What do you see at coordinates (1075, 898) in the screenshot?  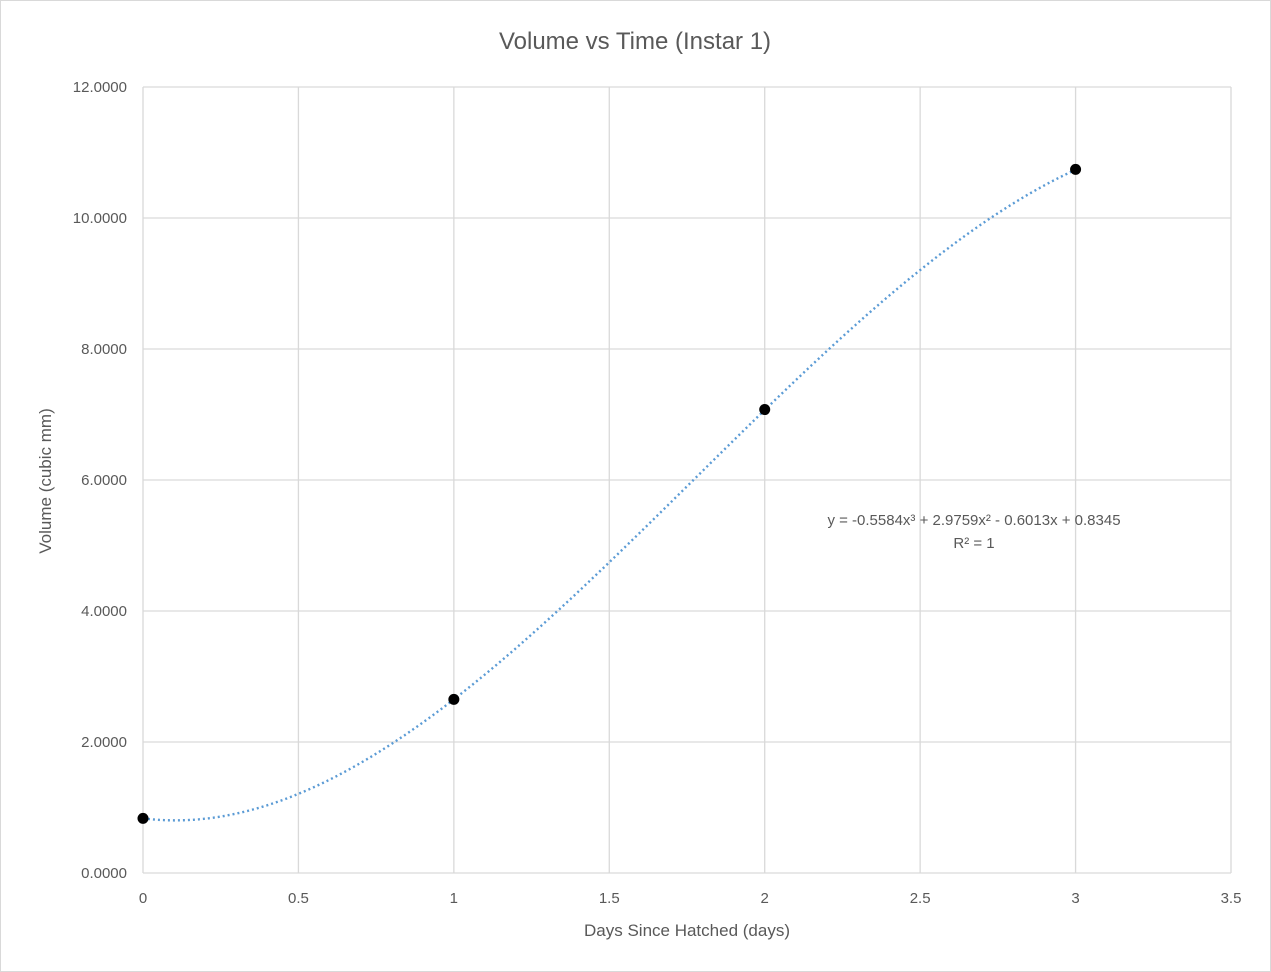 I see `x-tick-label: 3` at bounding box center [1075, 898].